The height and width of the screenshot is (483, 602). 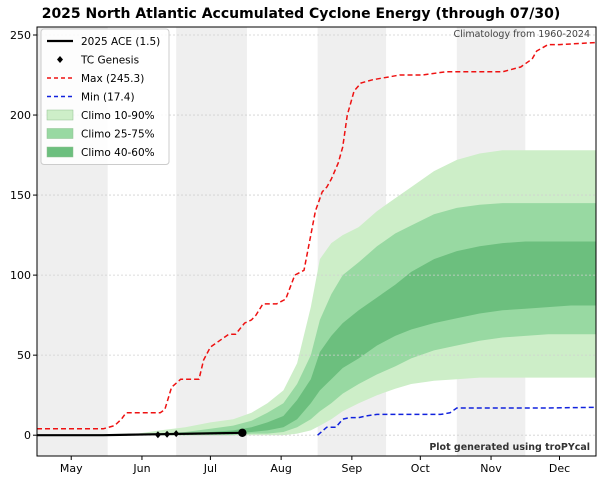 What do you see at coordinates (421, 468) in the screenshot?
I see `x-tick-label-oct: Oct` at bounding box center [421, 468].